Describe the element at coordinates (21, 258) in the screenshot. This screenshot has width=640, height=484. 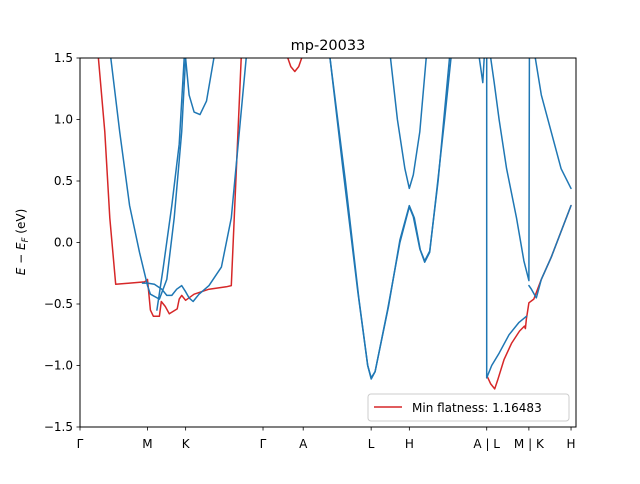
I see `y-axis-label-main: E − E` at that location.